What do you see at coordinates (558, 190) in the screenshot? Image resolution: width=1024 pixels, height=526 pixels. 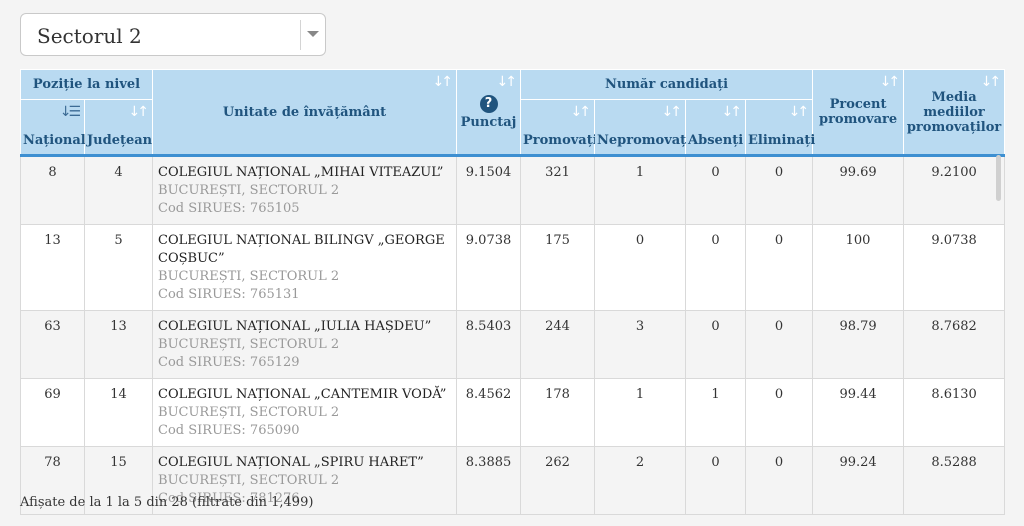 I see `cell-promovati: 321` at bounding box center [558, 190].